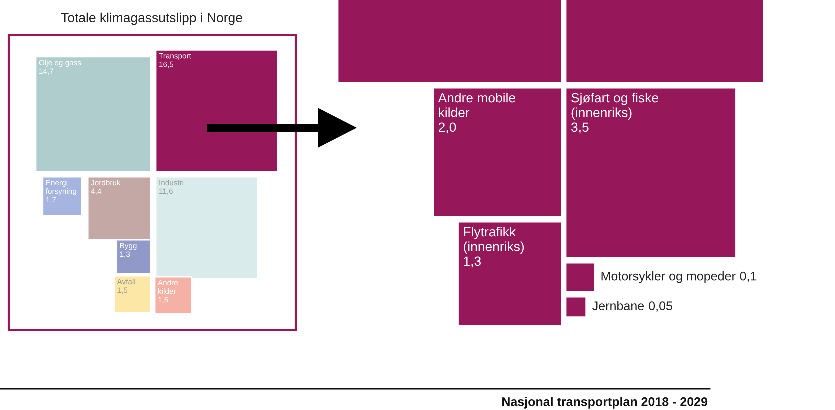 Image resolution: width=835 pixels, height=410 pixels. I want to click on data-label: 3,5, so click(580, 128).